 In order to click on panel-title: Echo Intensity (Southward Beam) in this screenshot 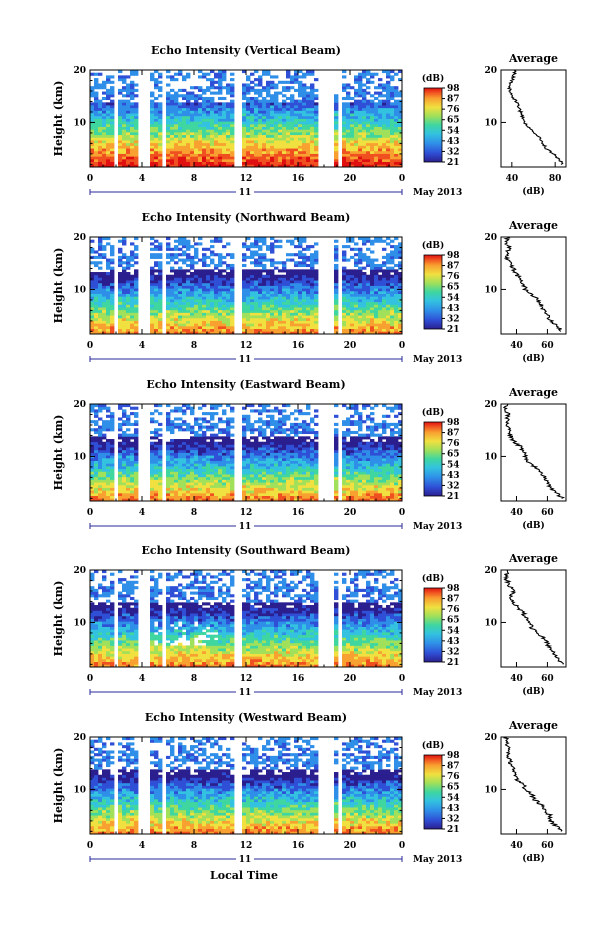, I will do `click(246, 550)`.